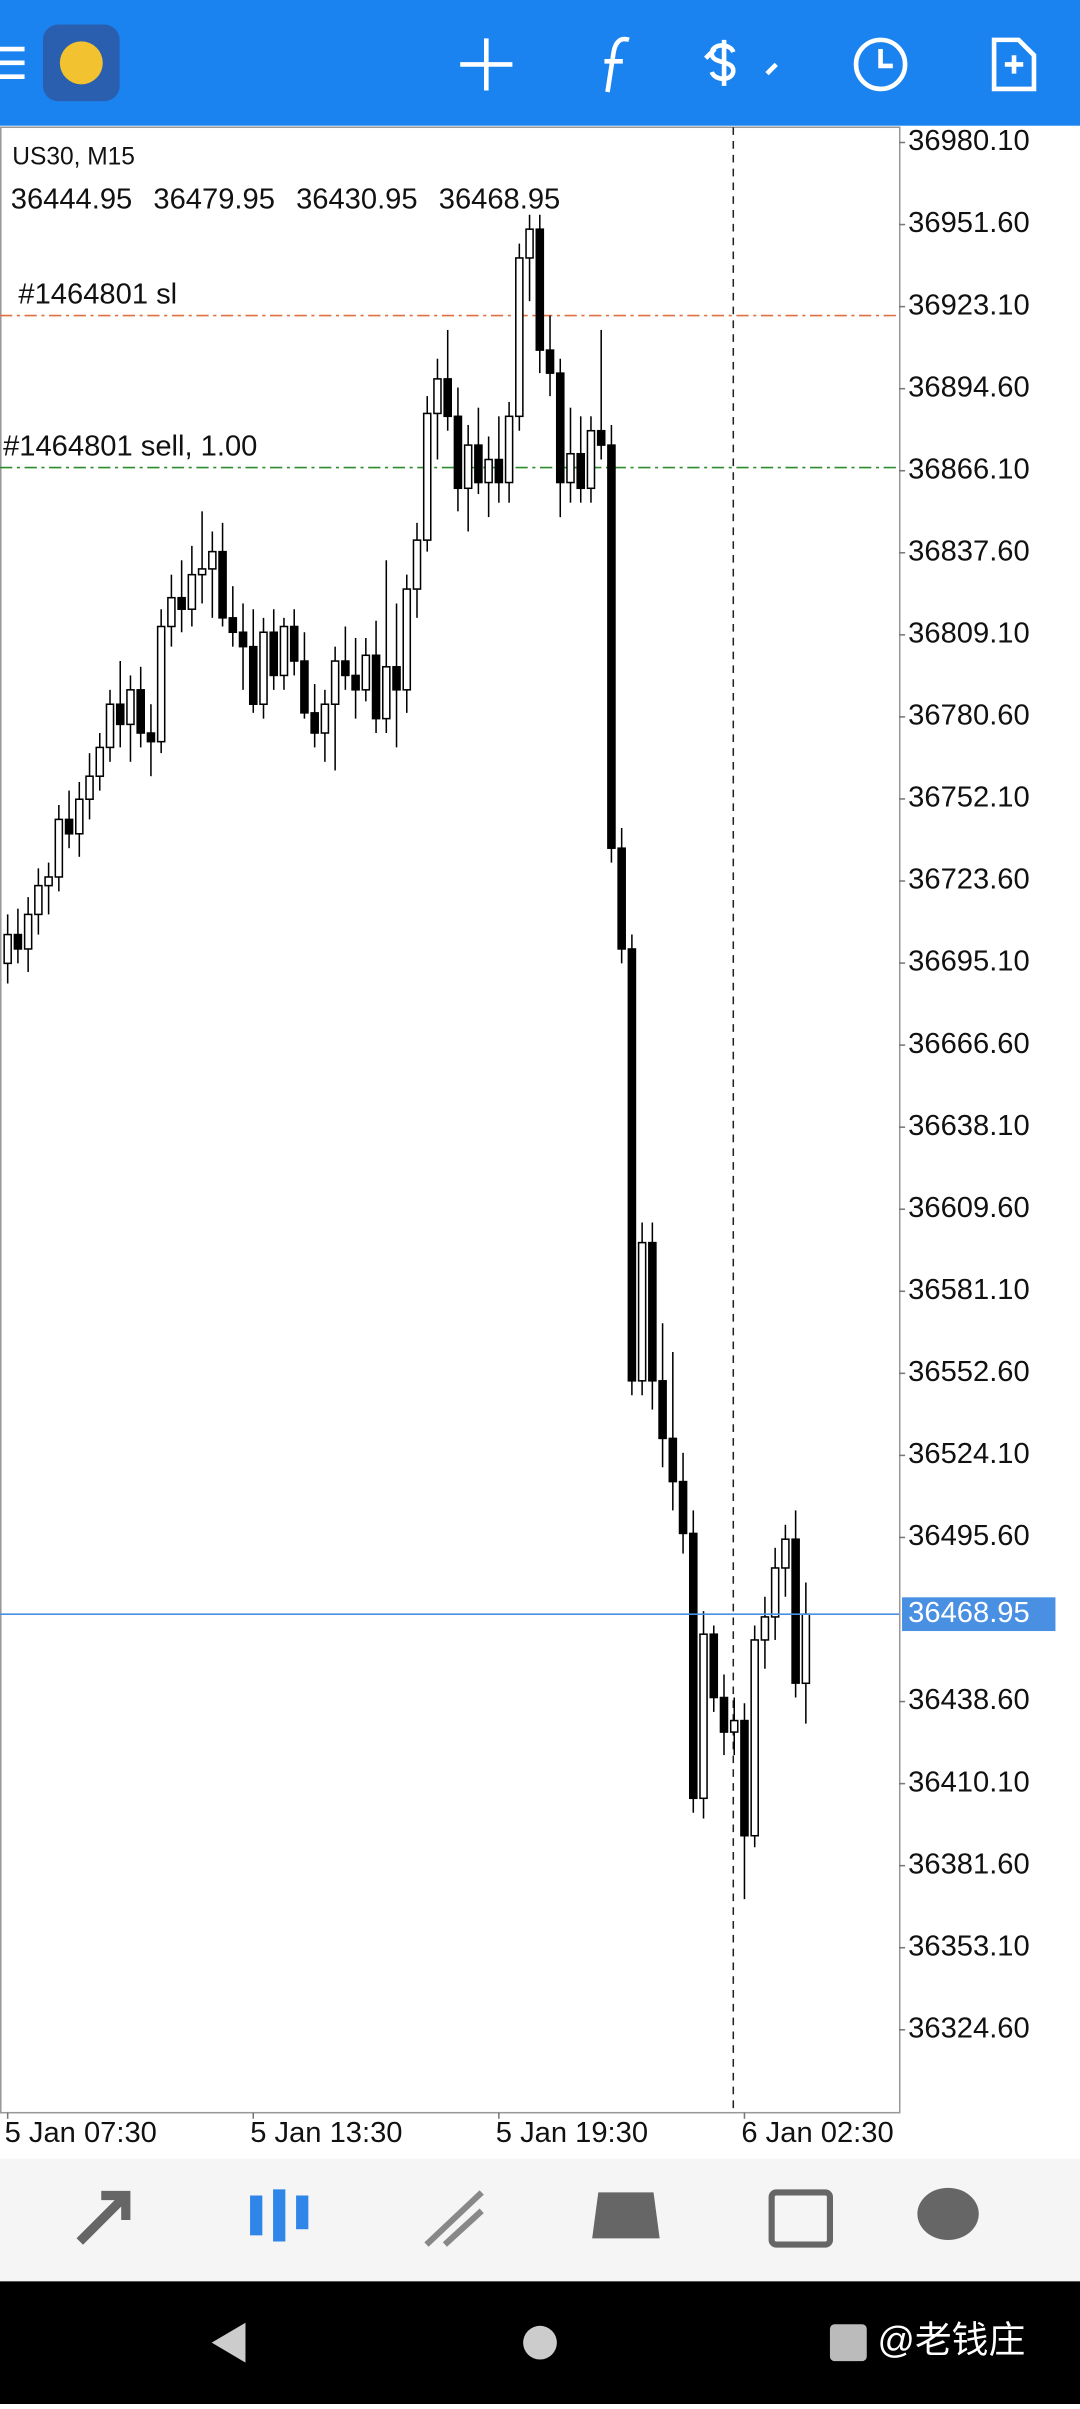 Image resolution: width=1080 pixels, height=2409 pixels. What do you see at coordinates (72, 200) in the screenshot?
I see `ohlc-header: 36444.95` at bounding box center [72, 200].